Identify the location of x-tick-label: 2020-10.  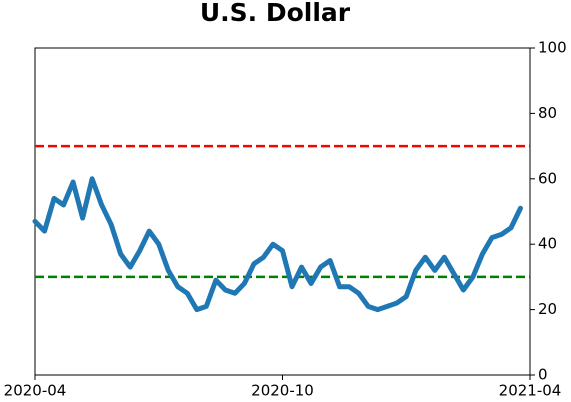
(282, 391).